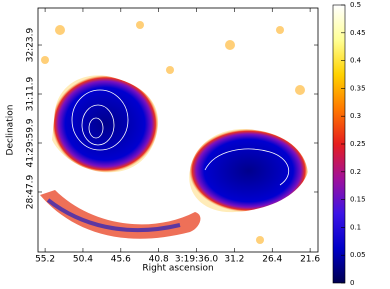  Describe the element at coordinates (234, 260) in the screenshot. I see `x-tick-label: 31.2` at that location.